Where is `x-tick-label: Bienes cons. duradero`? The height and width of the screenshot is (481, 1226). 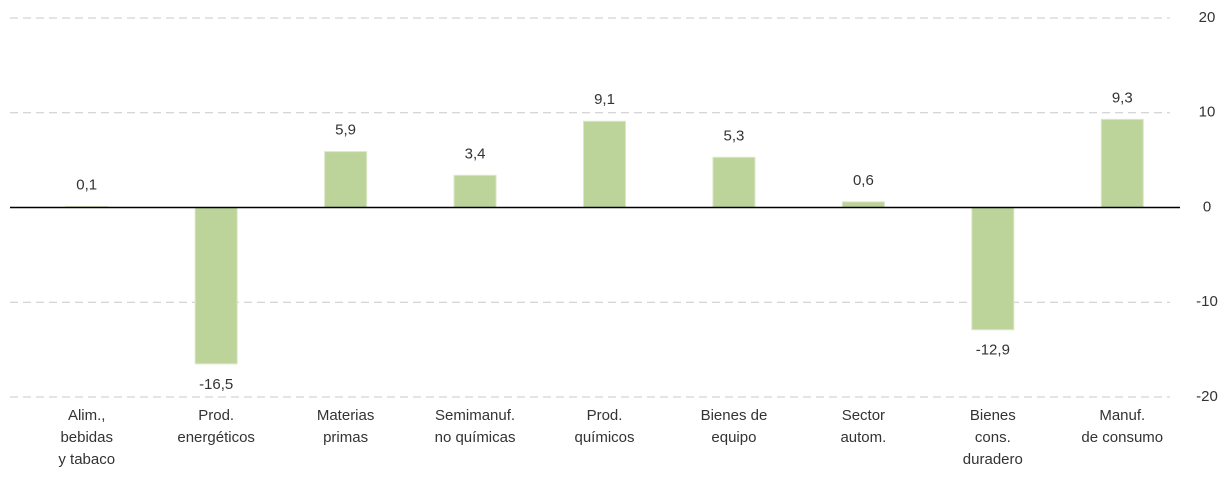 x-tick-label: Bienes cons. duradero is located at coordinates (993, 437).